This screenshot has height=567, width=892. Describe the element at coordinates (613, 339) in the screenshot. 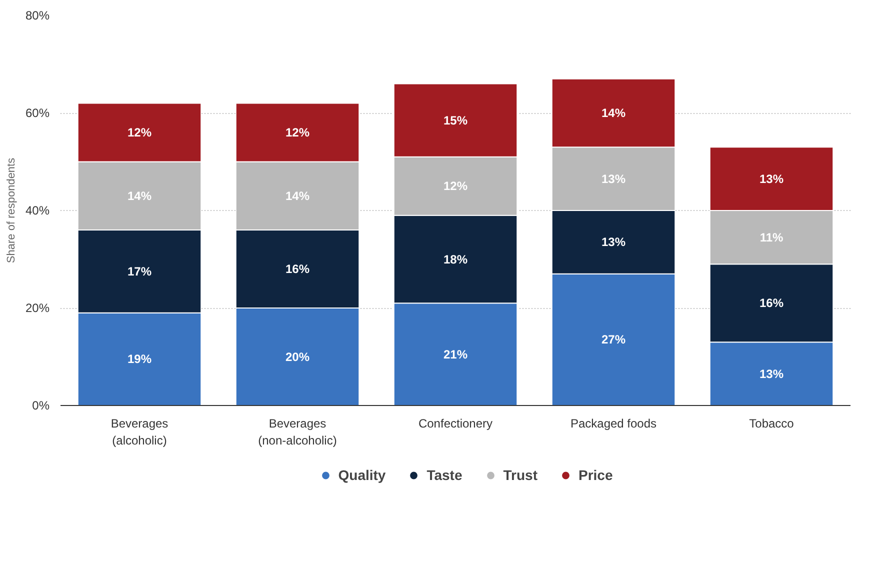

I see `data-label: 27%` at that location.